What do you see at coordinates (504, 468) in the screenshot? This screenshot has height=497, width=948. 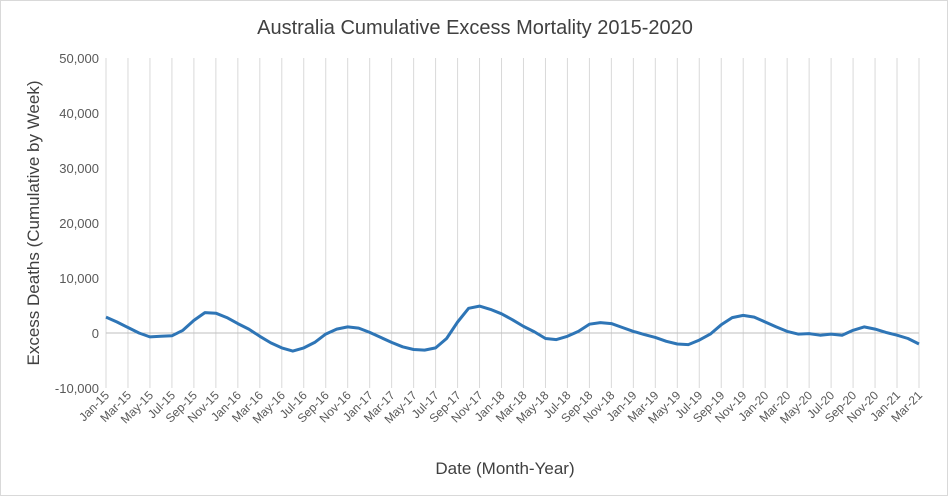 I see `x-axis-title: Date (Month-Year)` at bounding box center [504, 468].